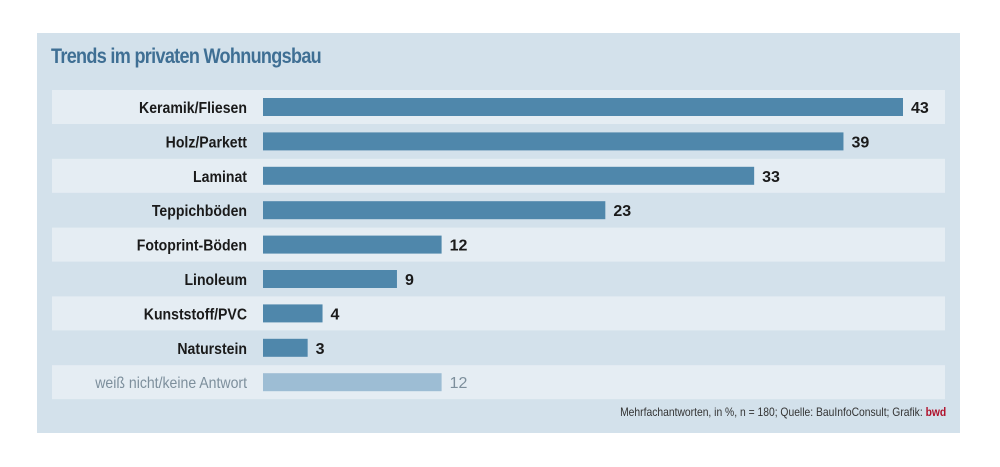 This screenshot has height=467, width=1000. Describe the element at coordinates (335, 314) in the screenshot. I see `value-label: 4` at that location.